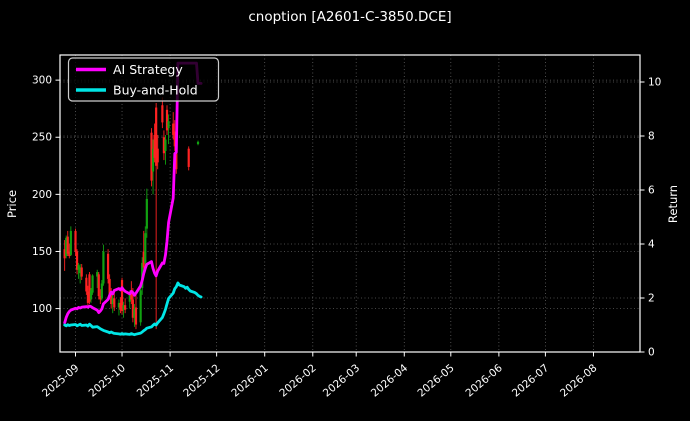 This screenshot has width=690, height=421. I want to click on chart-title: cnoption [A2601-C-3850.DCE], so click(349, 17).